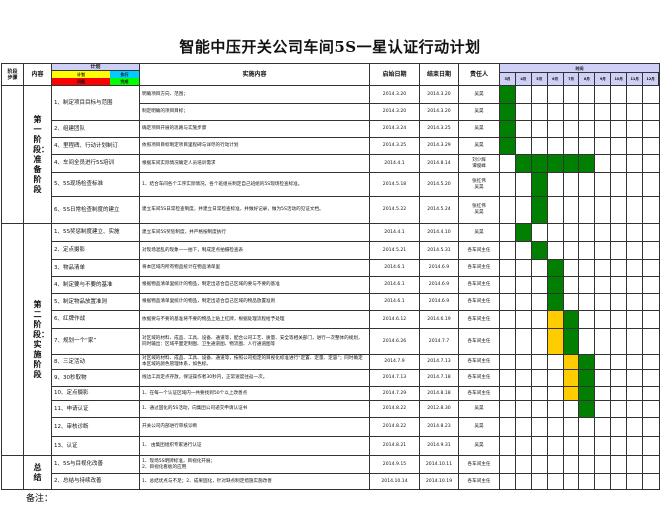 Image resolution: width=660 pixels, height=505 pixels. Describe the element at coordinates (95, 409) in the screenshot. I see `item-name: 11、申请认证` at that location.